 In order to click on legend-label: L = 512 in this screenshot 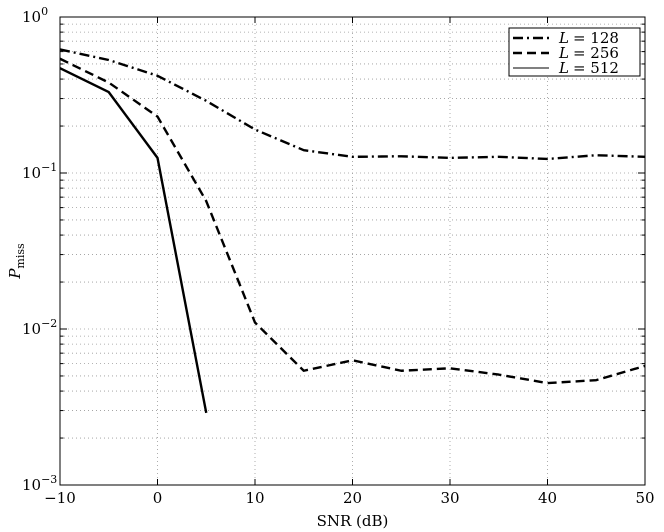, I will do `click(588, 68)`.